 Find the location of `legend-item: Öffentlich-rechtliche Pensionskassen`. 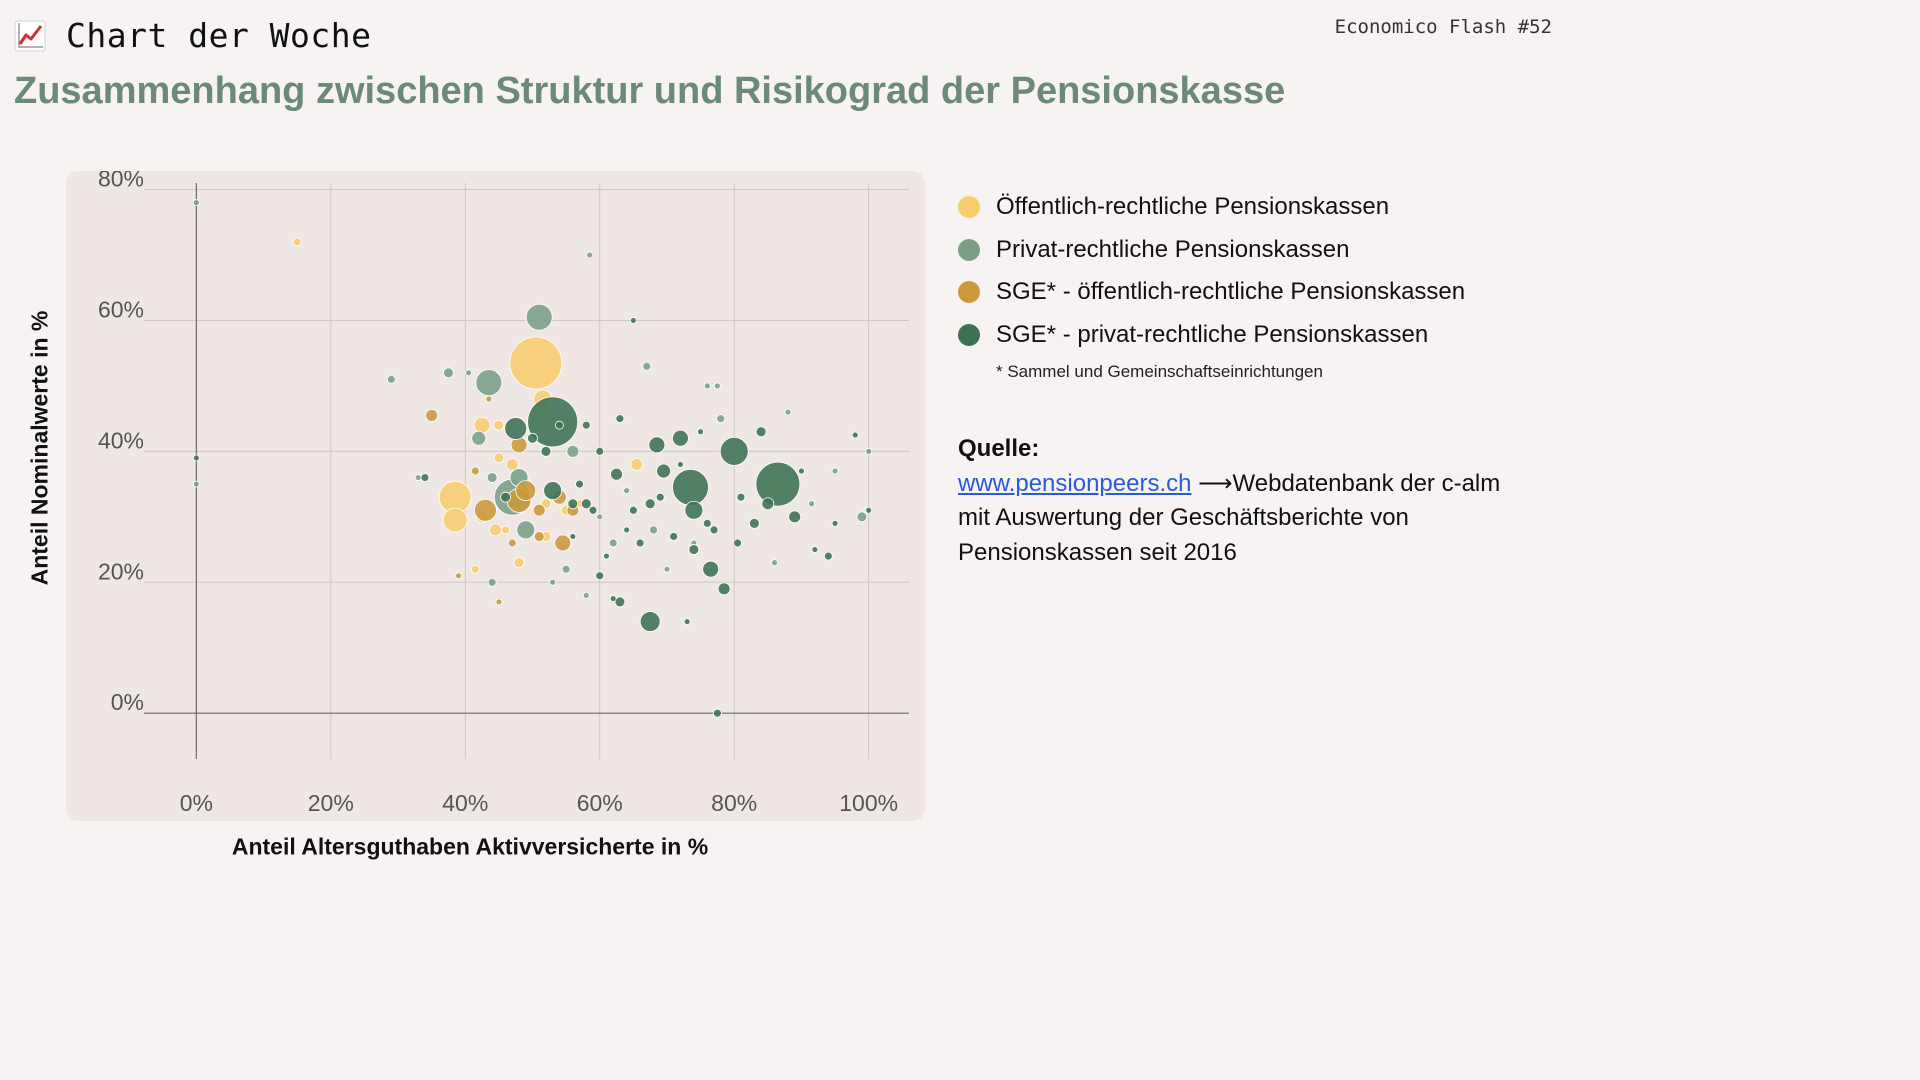

legend-item: Öffentlich-rechtliche Pensionskassen is located at coordinates (1211, 207).